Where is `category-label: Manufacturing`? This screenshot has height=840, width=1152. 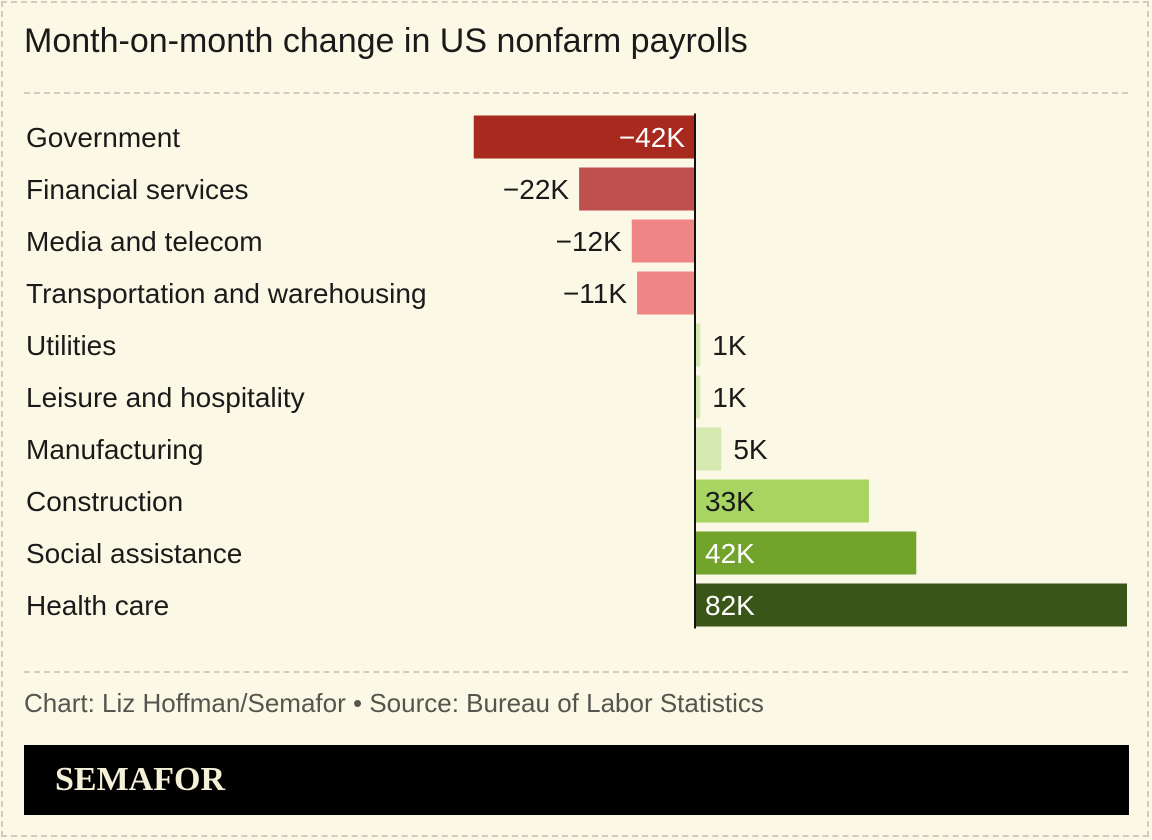 category-label: Manufacturing is located at coordinates (114, 449).